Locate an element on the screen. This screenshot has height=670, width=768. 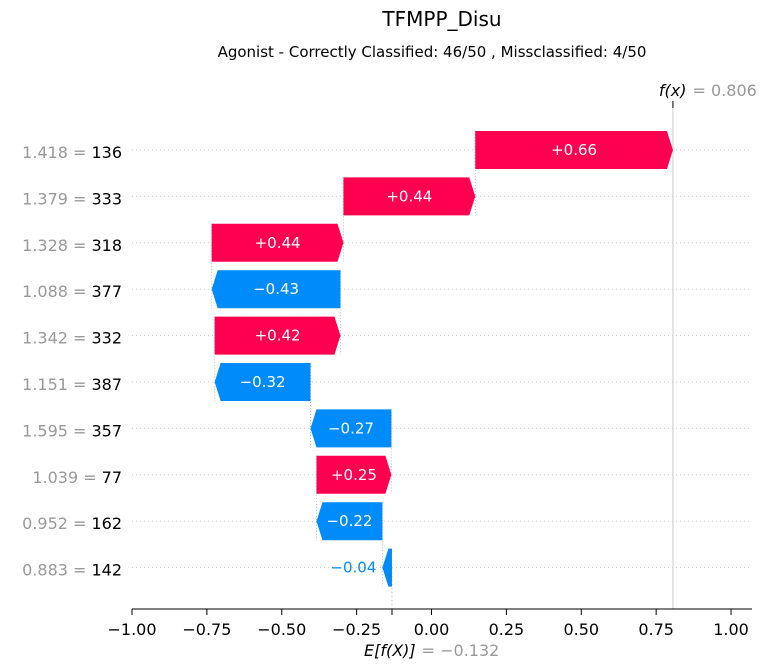
feature-name: 333 is located at coordinates (106, 198).